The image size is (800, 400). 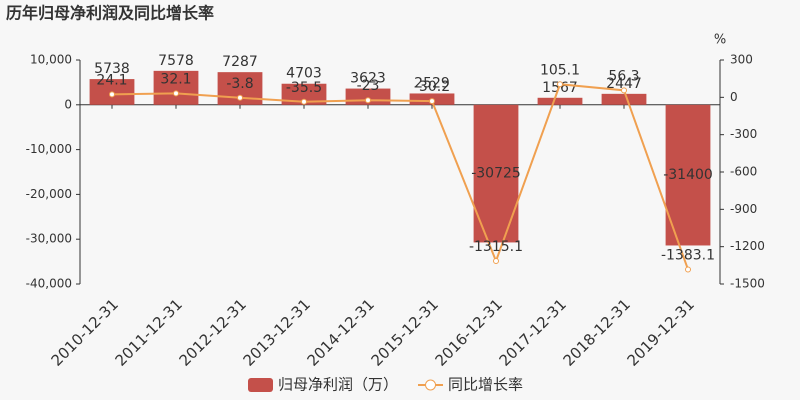 What do you see at coordinates (175, 79) in the screenshot?
I see `line-value-label: 32.1` at bounding box center [175, 79].